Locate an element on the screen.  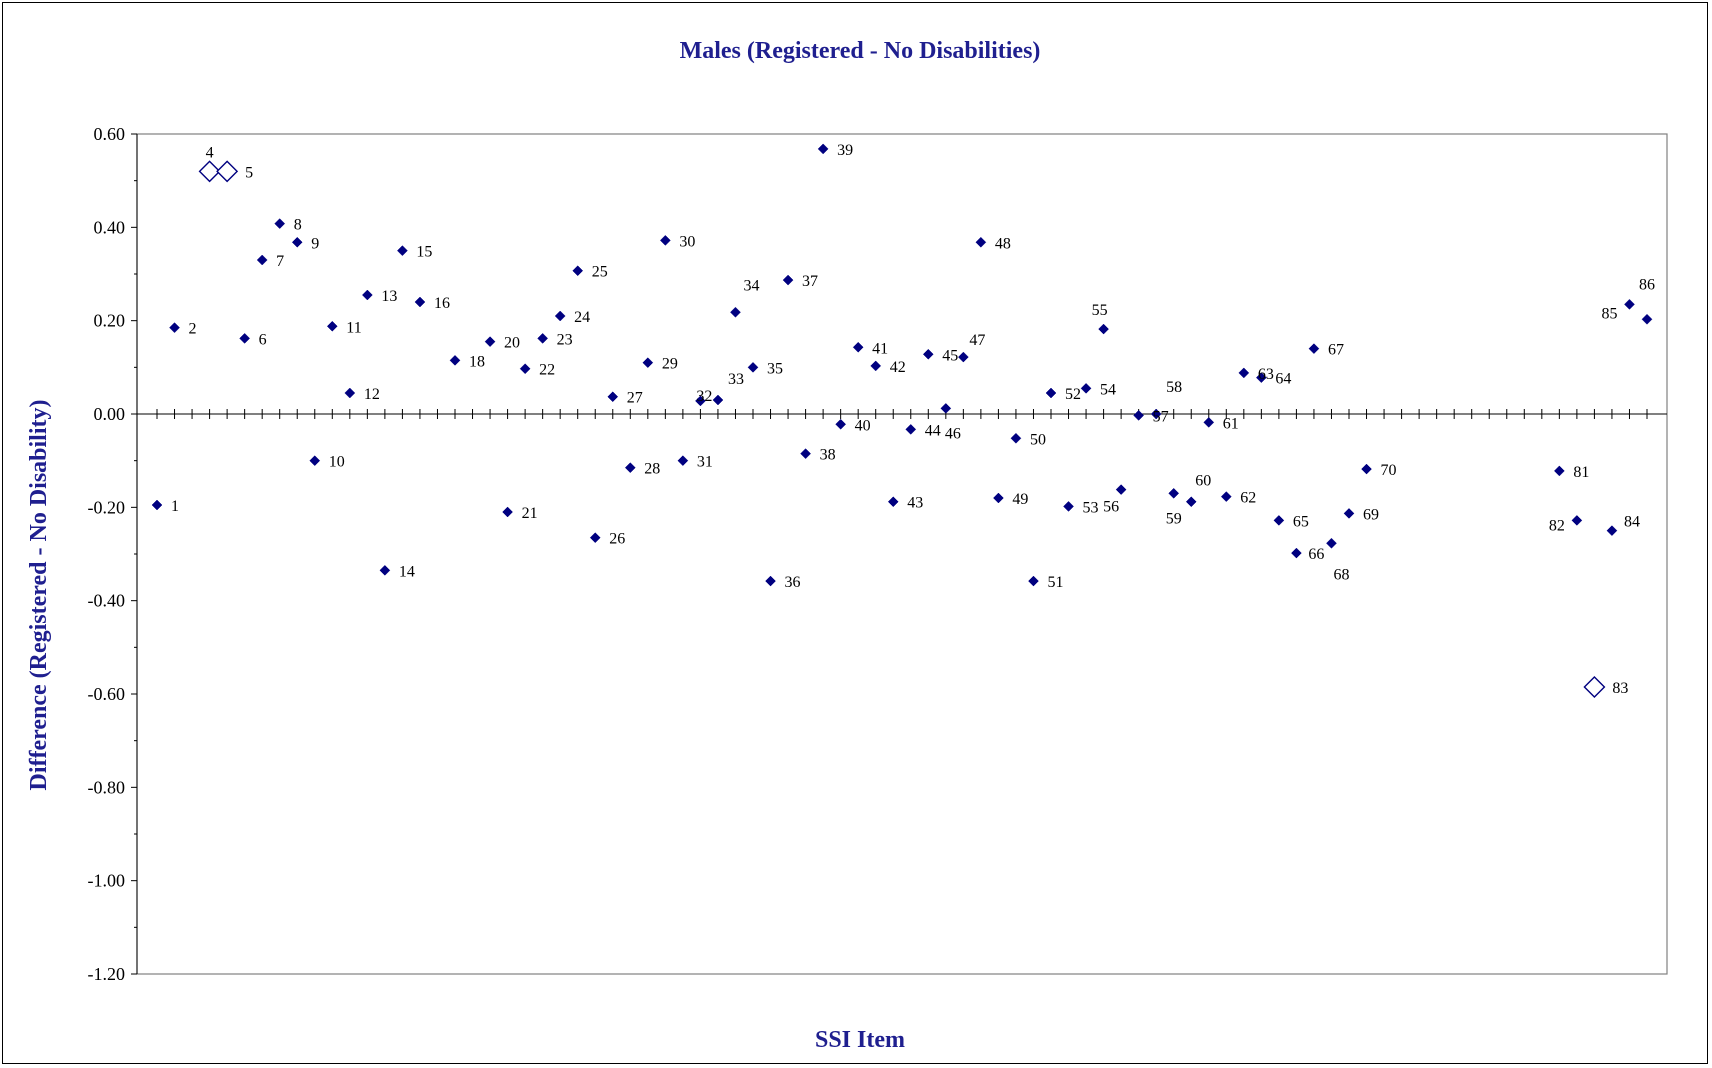
data-label: 57 is located at coordinates (1161, 416).